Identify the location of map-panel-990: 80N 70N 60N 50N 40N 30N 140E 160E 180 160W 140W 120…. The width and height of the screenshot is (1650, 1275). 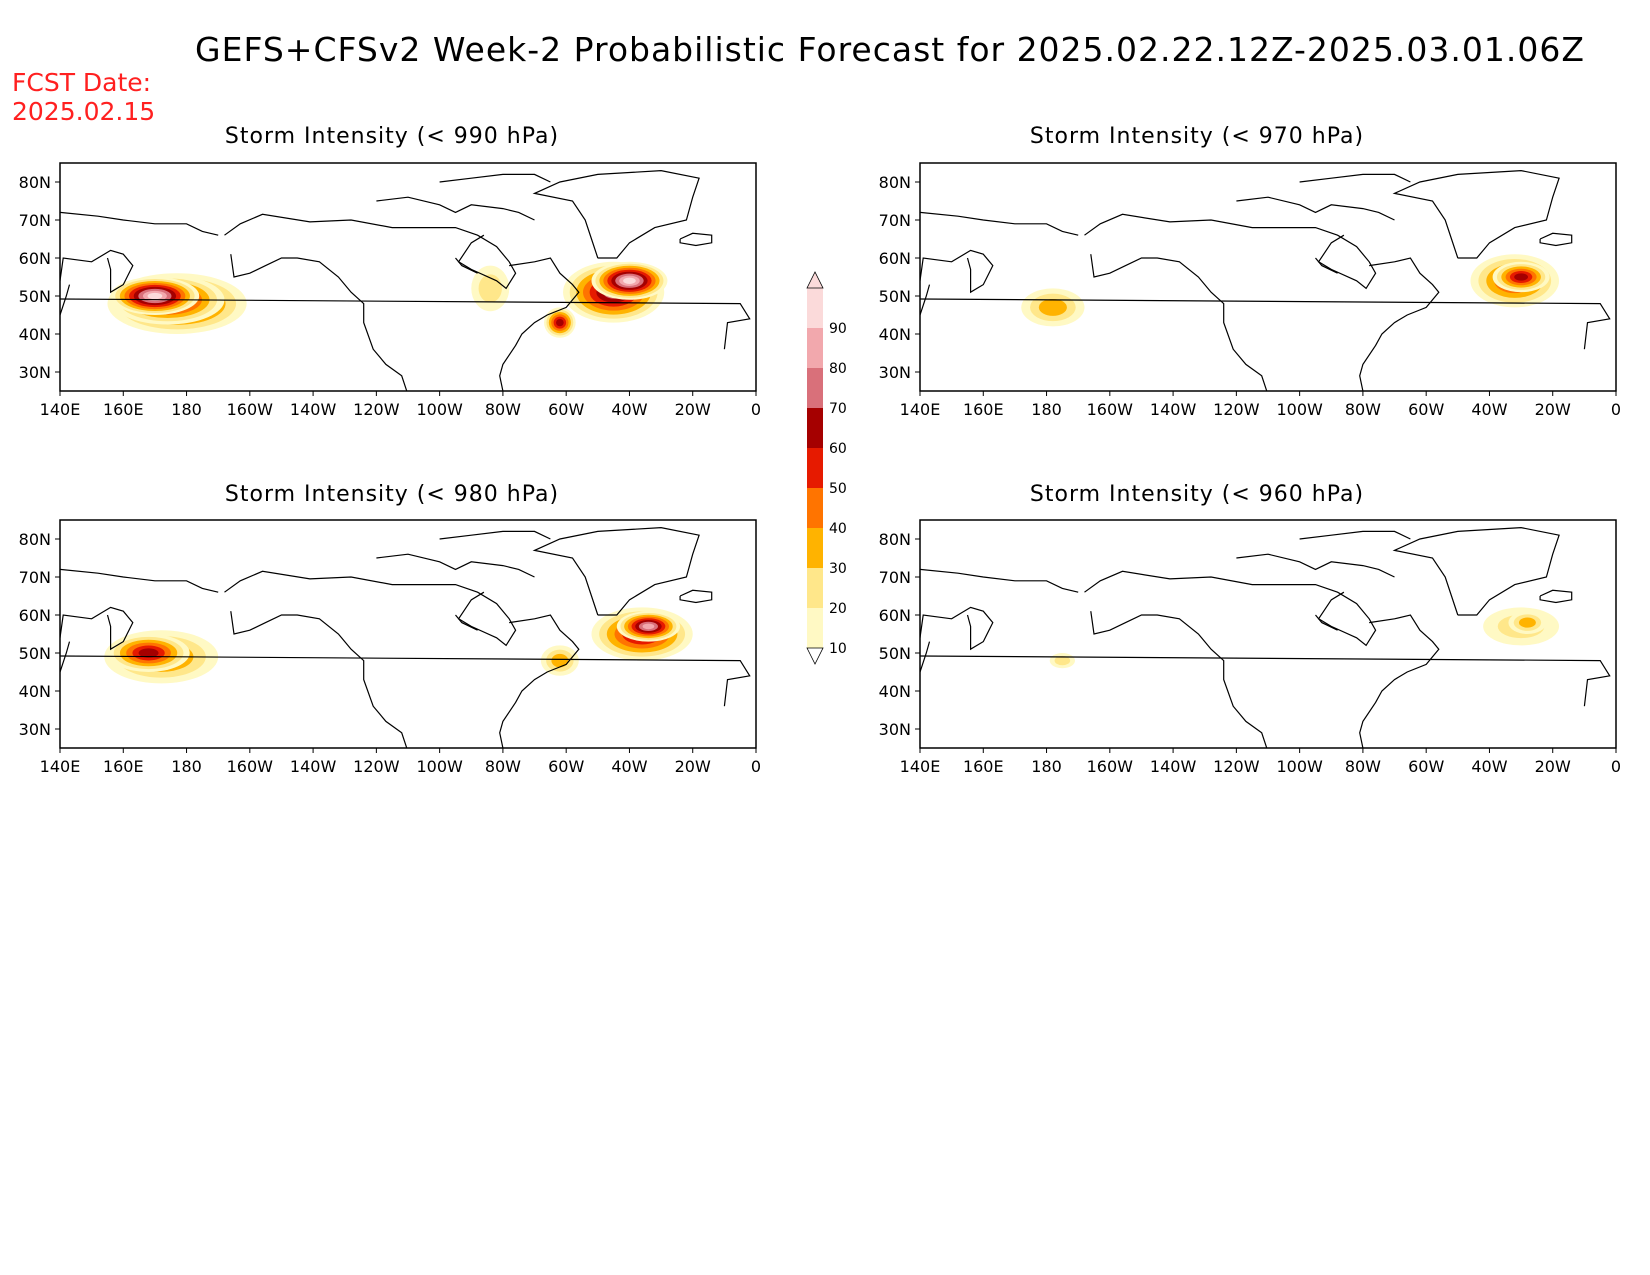
(389, 290).